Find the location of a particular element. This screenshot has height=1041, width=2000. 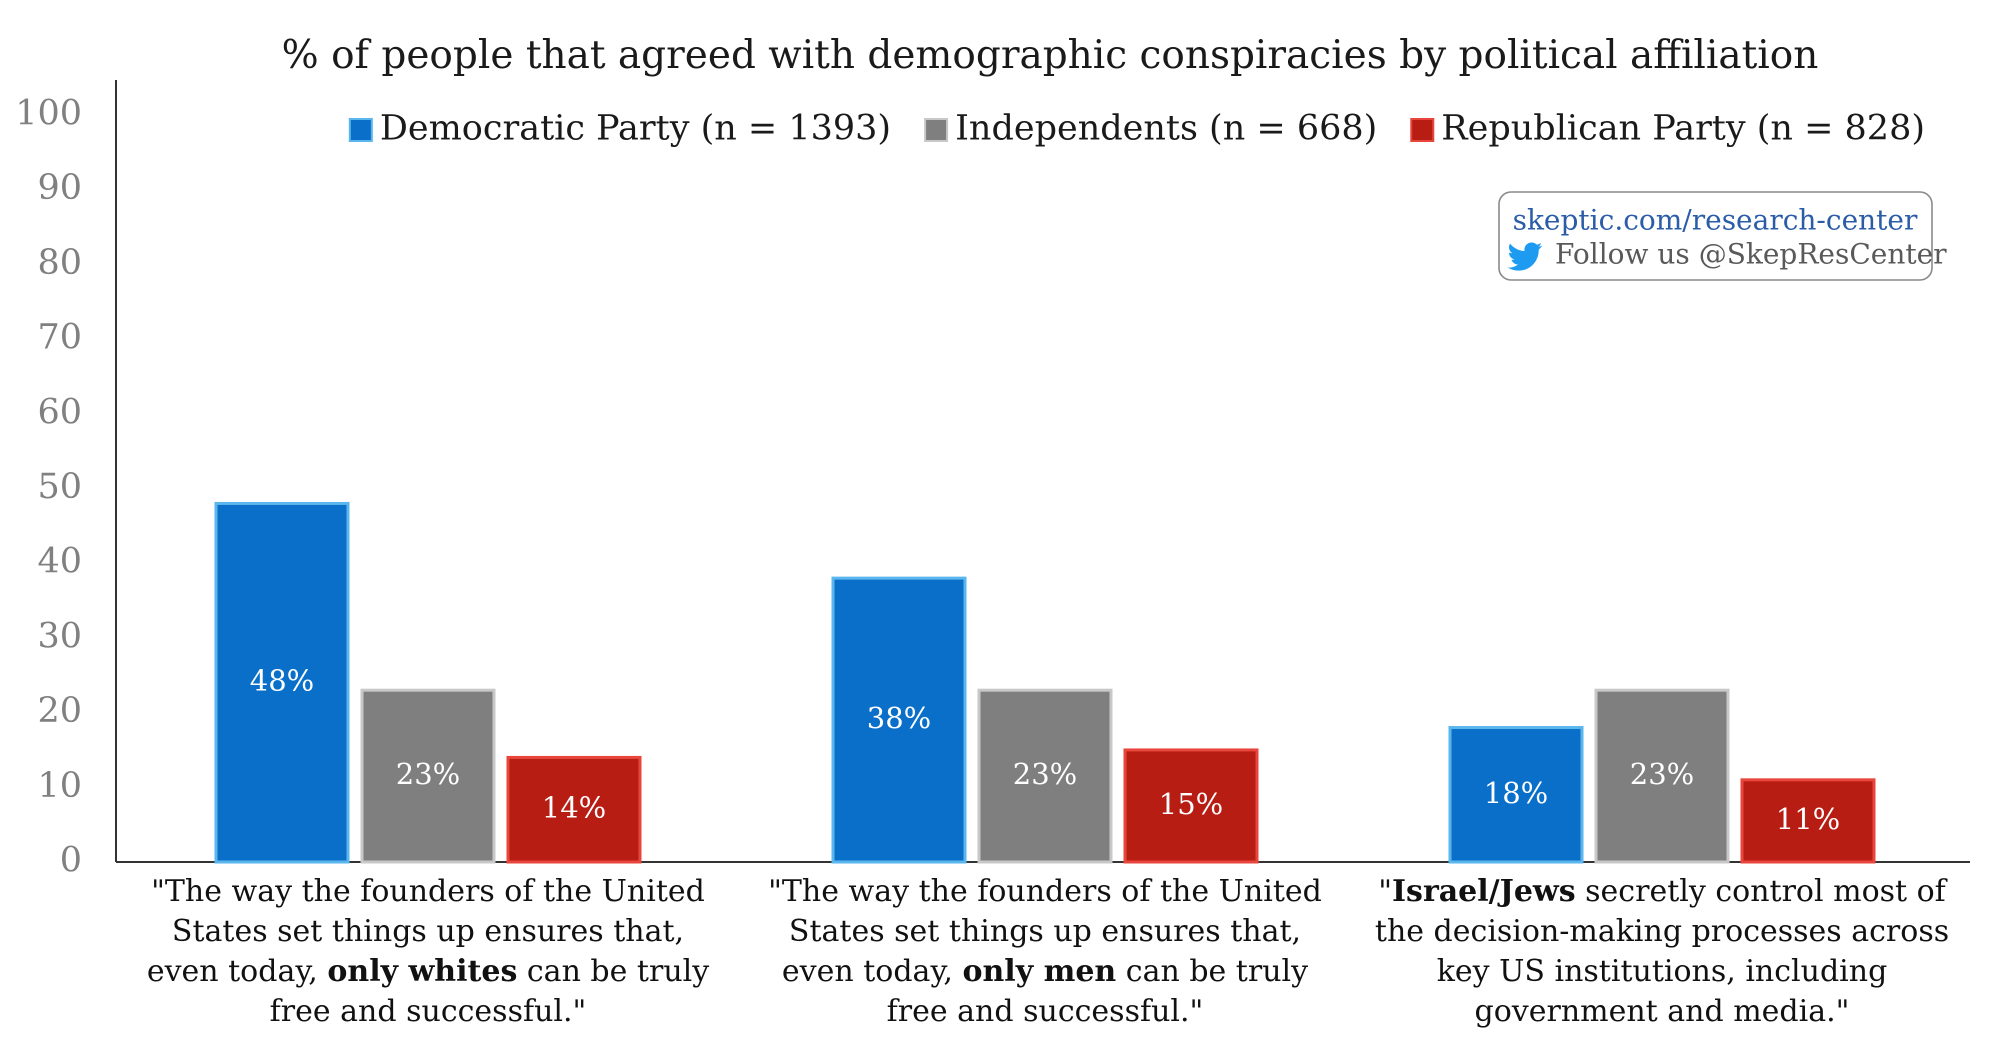

legend-item: Independents (n = 668) is located at coordinates (1150, 129).